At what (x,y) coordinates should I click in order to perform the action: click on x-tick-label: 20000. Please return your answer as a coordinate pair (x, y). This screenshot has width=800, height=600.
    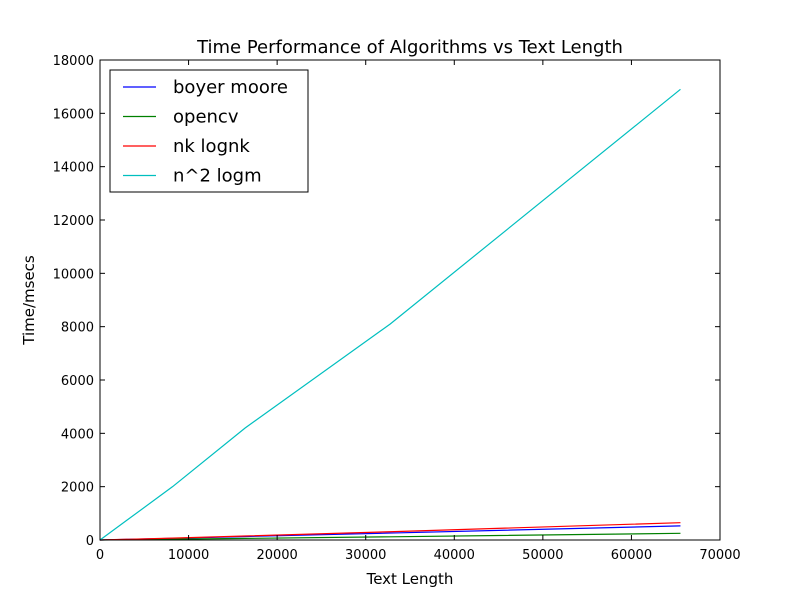
    Looking at the image, I should click on (276, 555).